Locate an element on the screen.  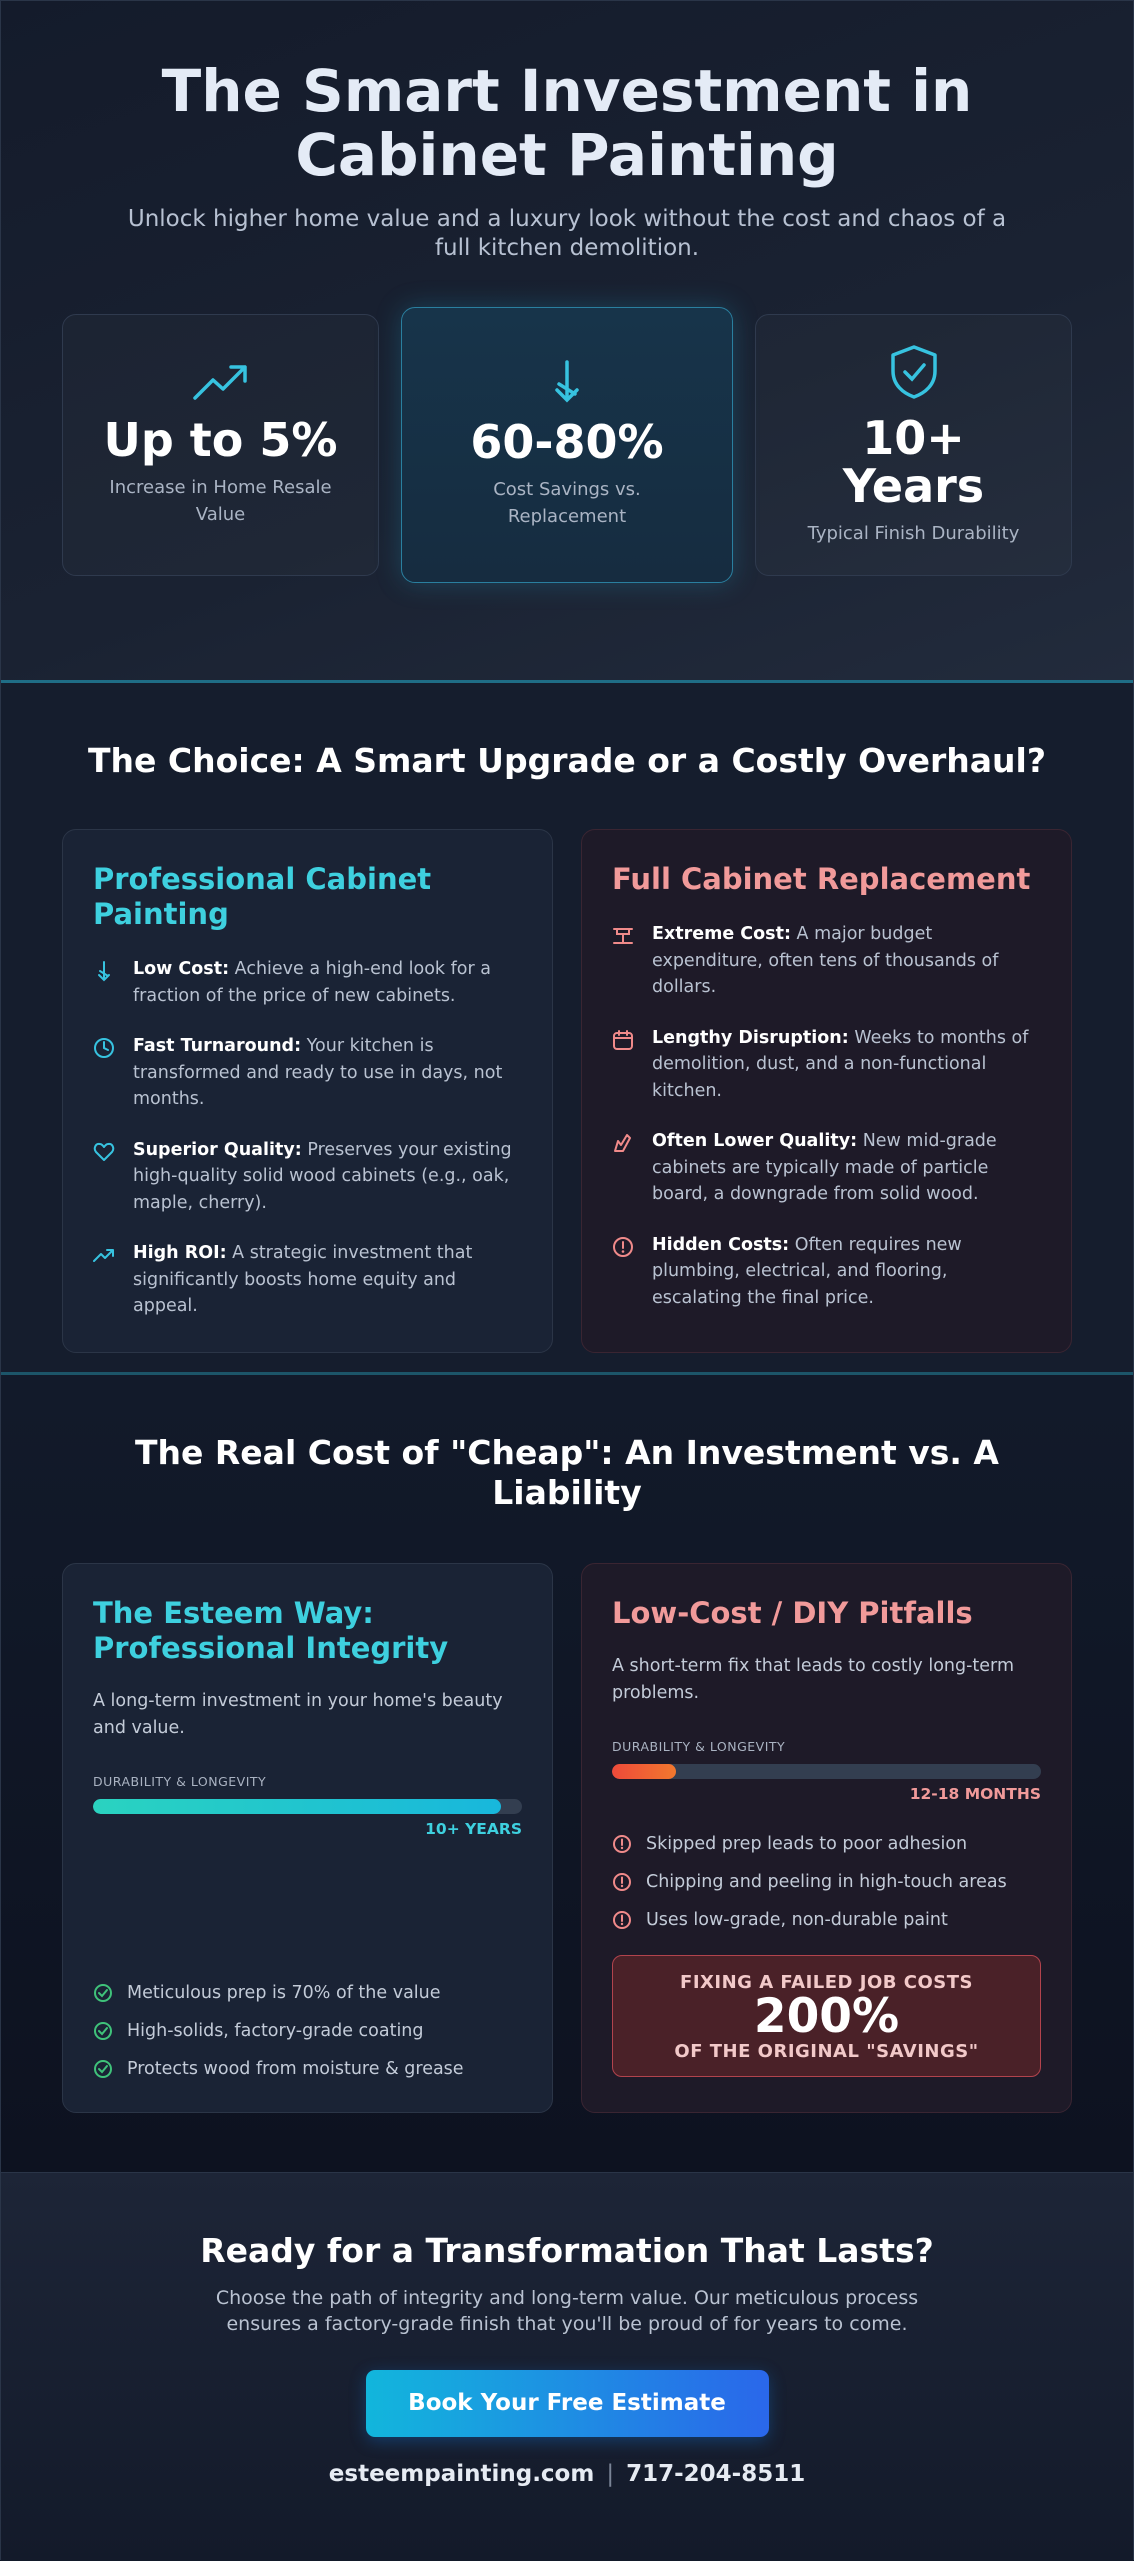
stat-value: 60-80% is located at coordinates (567, 442).